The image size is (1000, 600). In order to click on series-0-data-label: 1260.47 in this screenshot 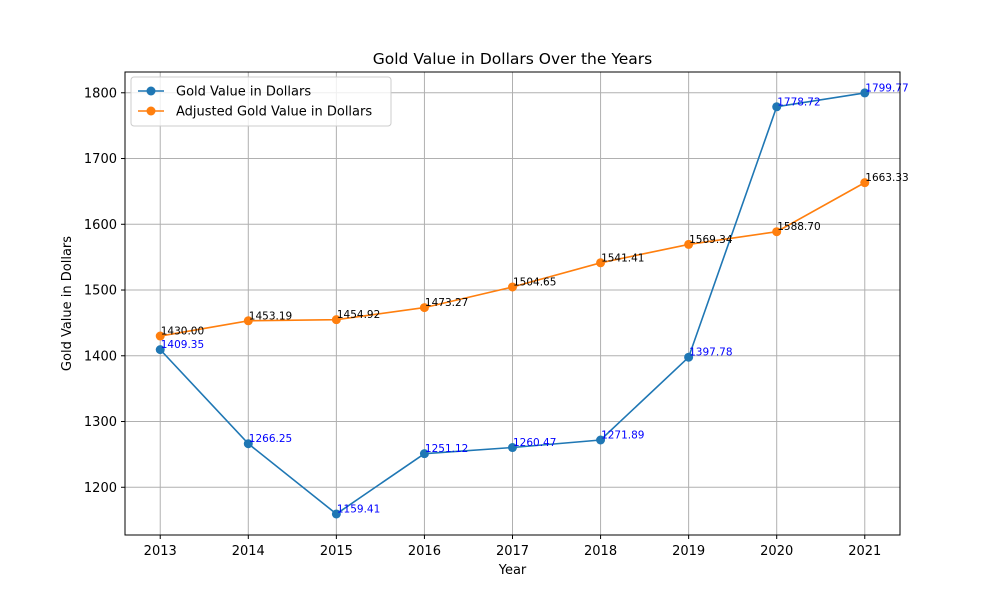, I will do `click(534, 443)`.